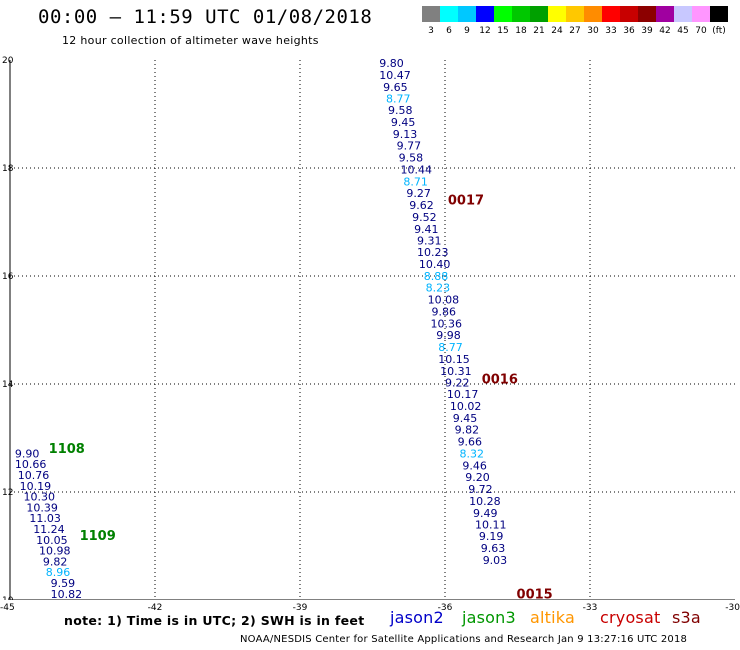  Describe the element at coordinates (470, 442) in the screenshot. I see `wave-height-label: 9.66` at that location.